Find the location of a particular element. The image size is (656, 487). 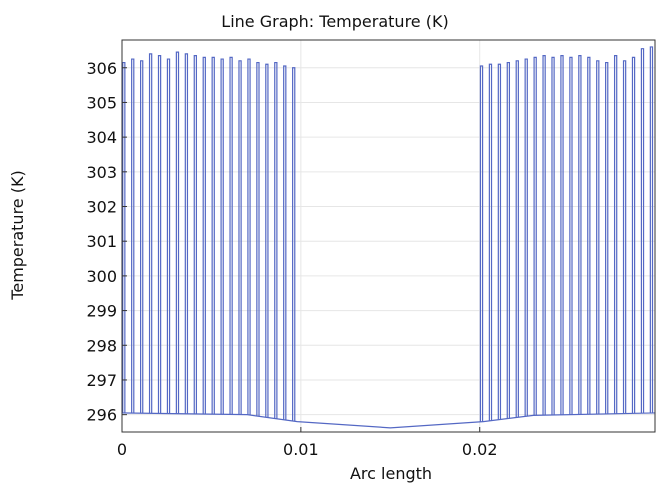

x-axis-title: Arc length is located at coordinates (391, 473).